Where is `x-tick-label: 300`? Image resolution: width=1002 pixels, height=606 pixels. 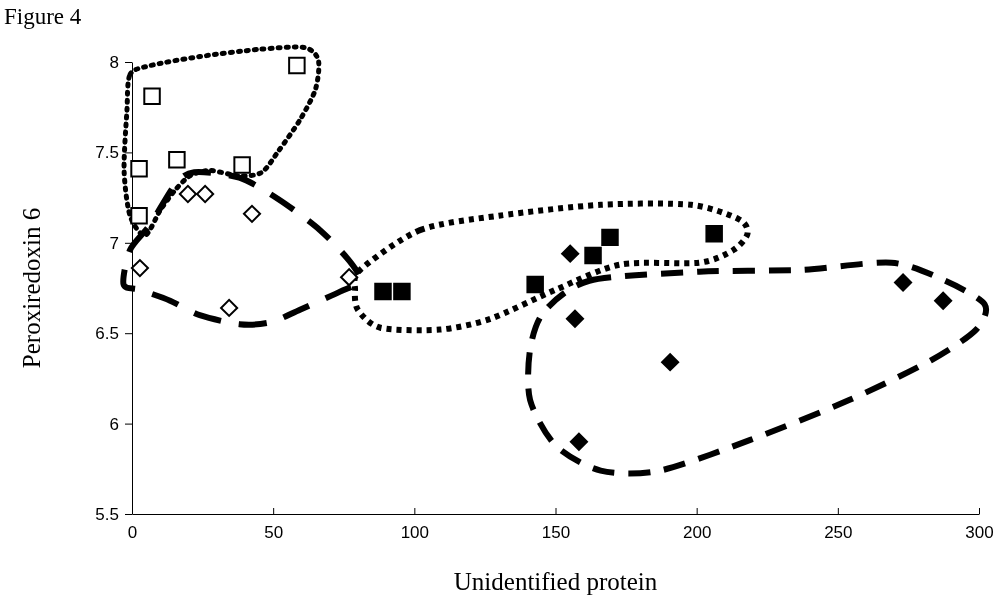
x-tick-label: 300 is located at coordinates (979, 533).